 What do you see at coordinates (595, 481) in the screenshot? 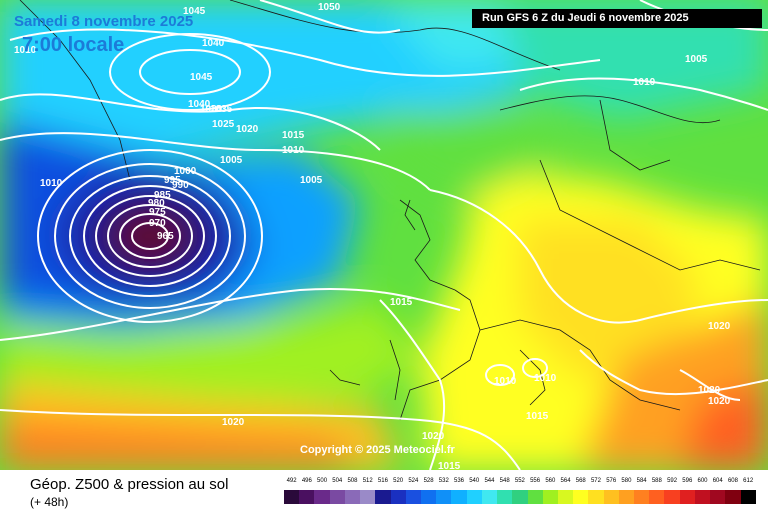
I see `legend-tick: 572` at bounding box center [595, 481].